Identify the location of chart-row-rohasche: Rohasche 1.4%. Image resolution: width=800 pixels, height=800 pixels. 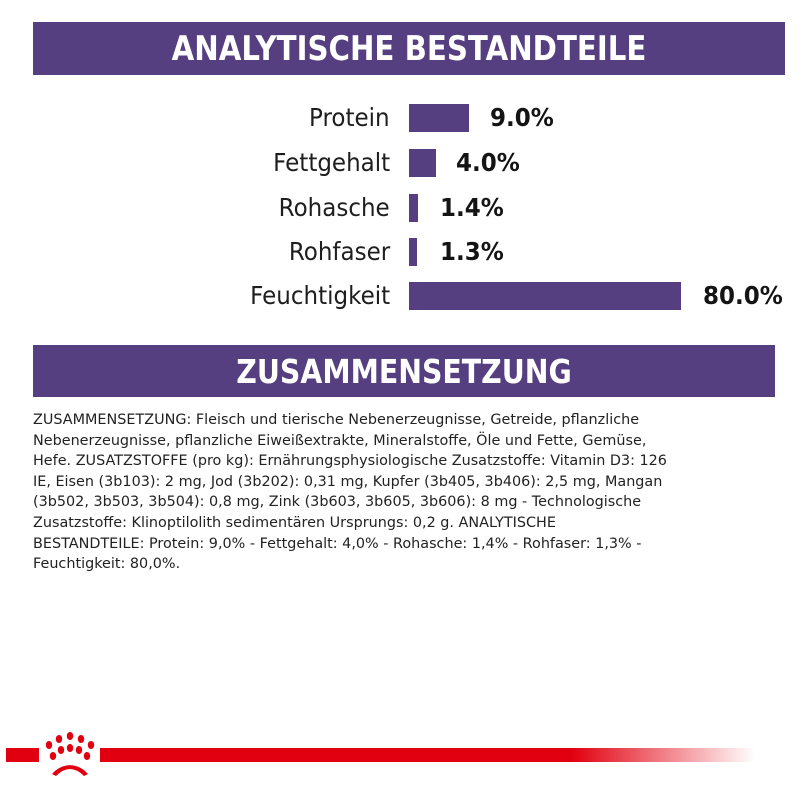
(400, 208).